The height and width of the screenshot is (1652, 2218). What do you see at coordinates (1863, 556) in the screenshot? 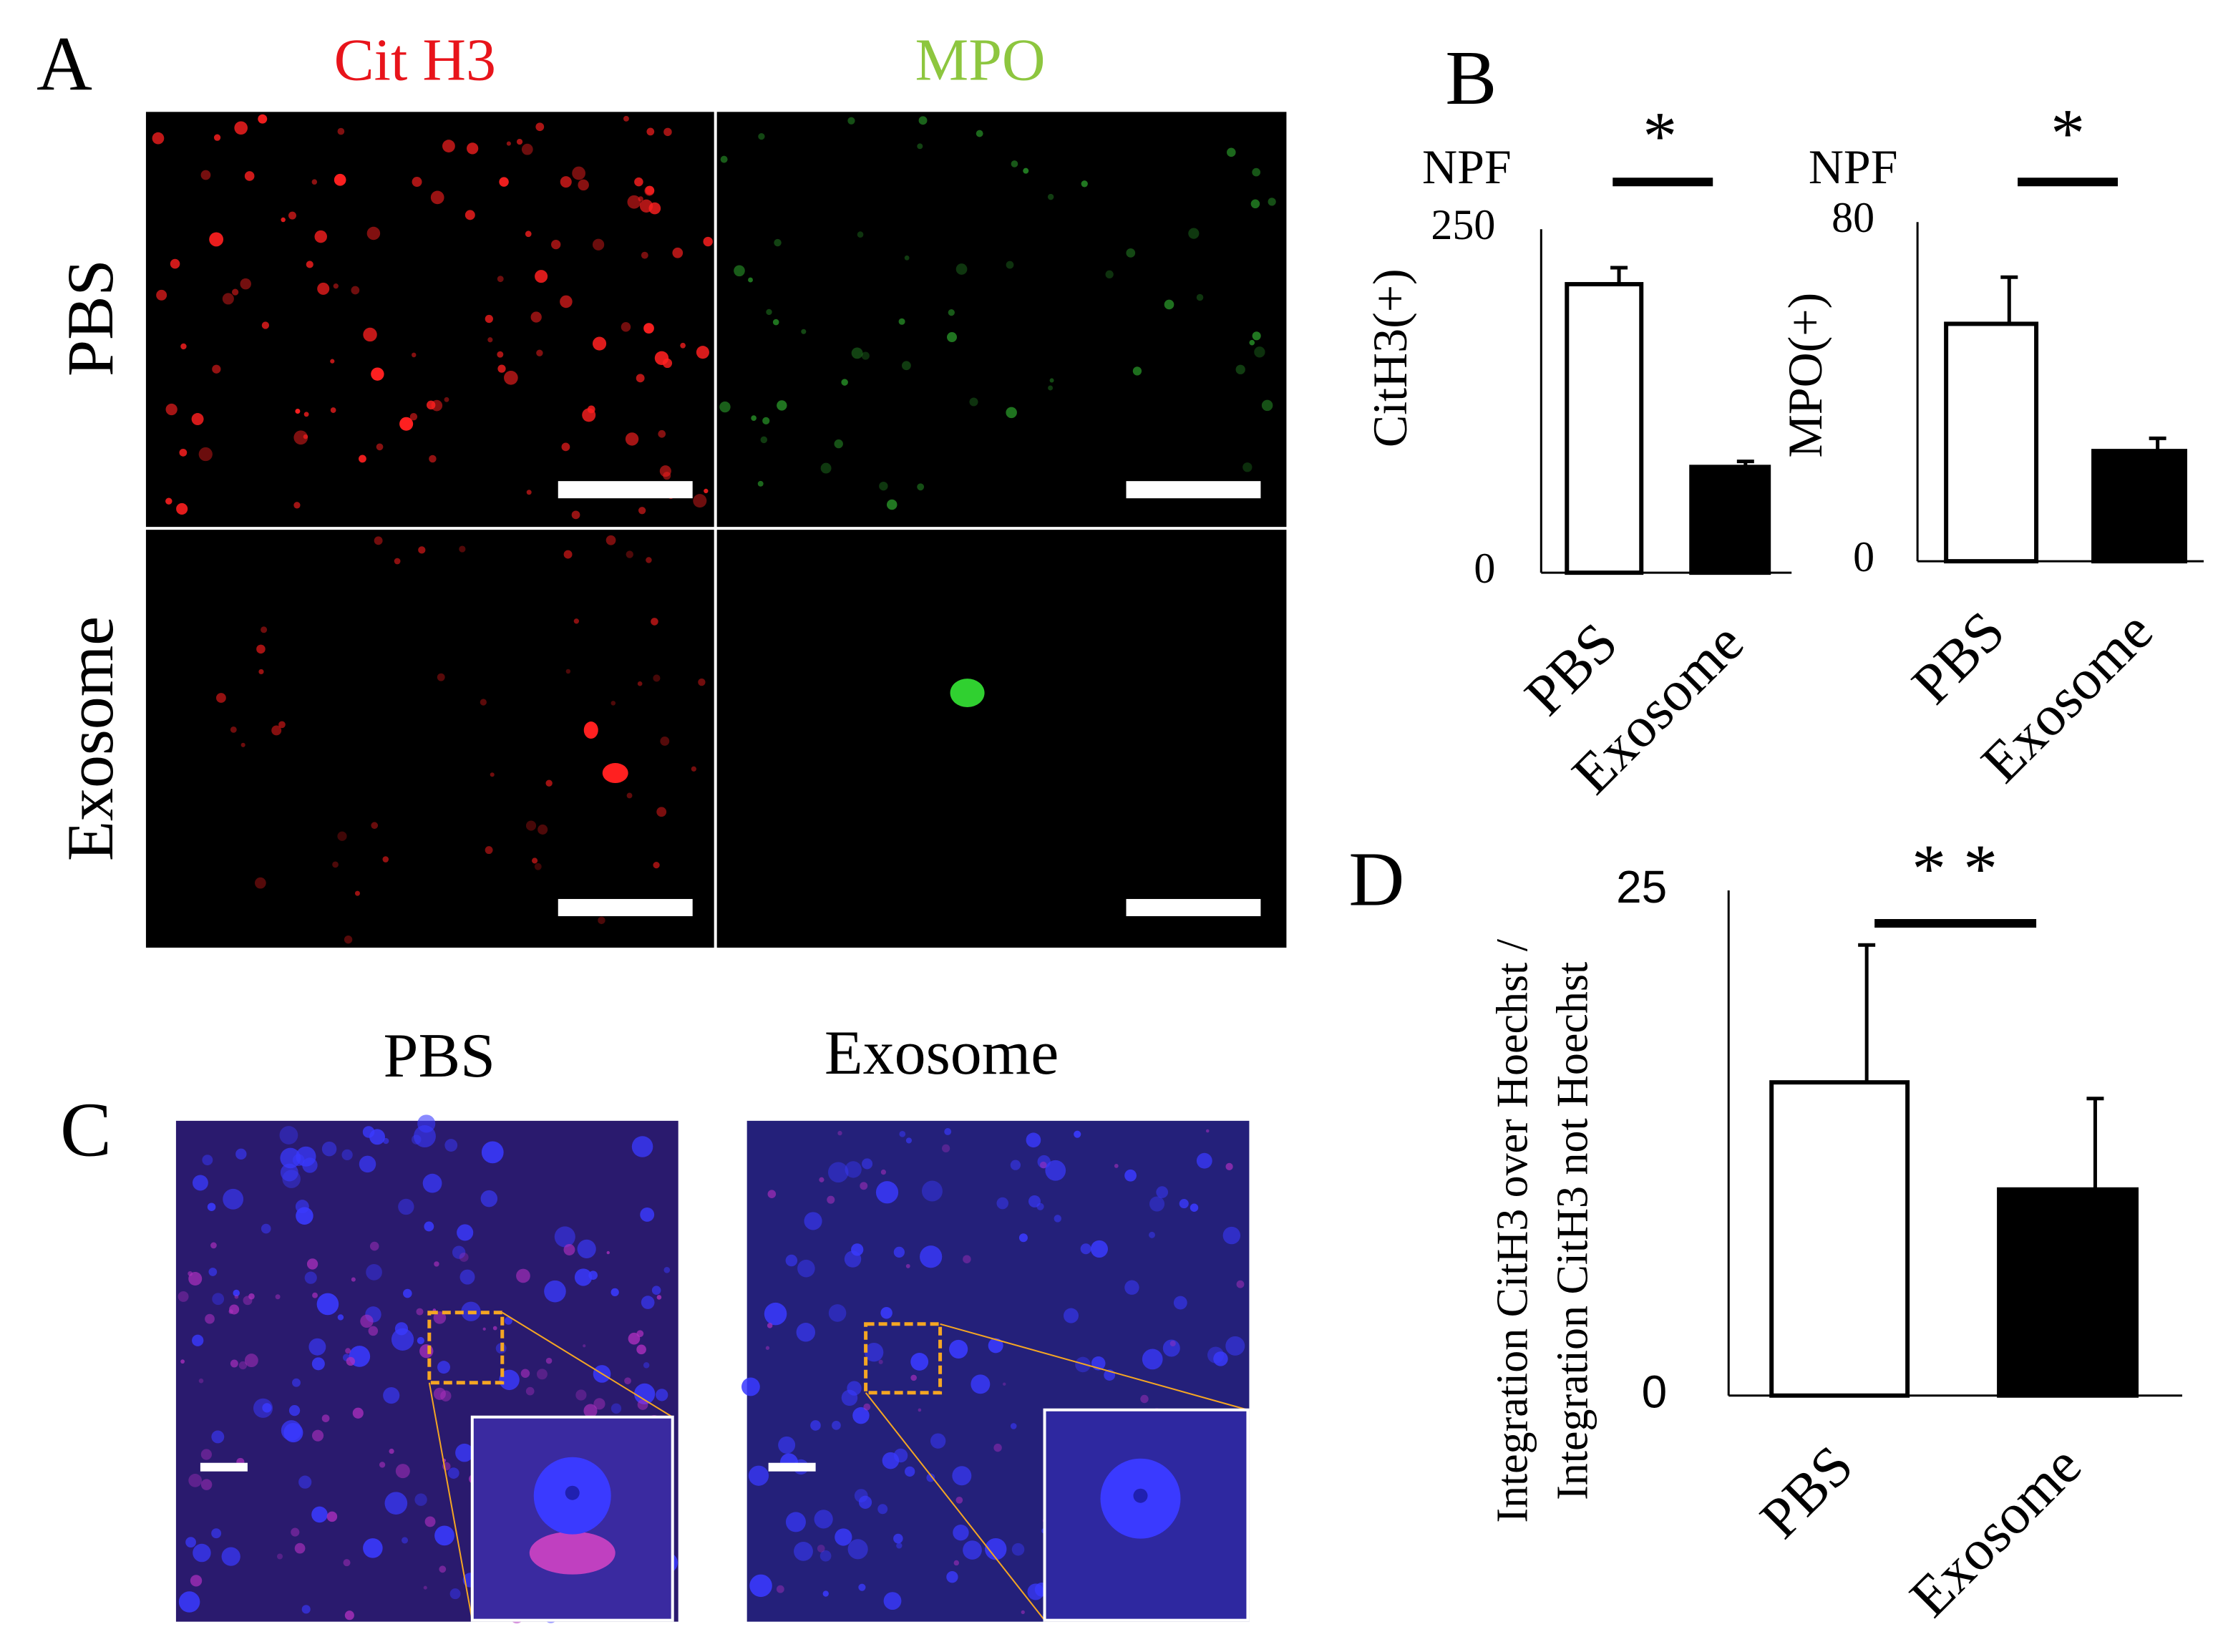
I see `y-tick-label: 0` at bounding box center [1863, 556].